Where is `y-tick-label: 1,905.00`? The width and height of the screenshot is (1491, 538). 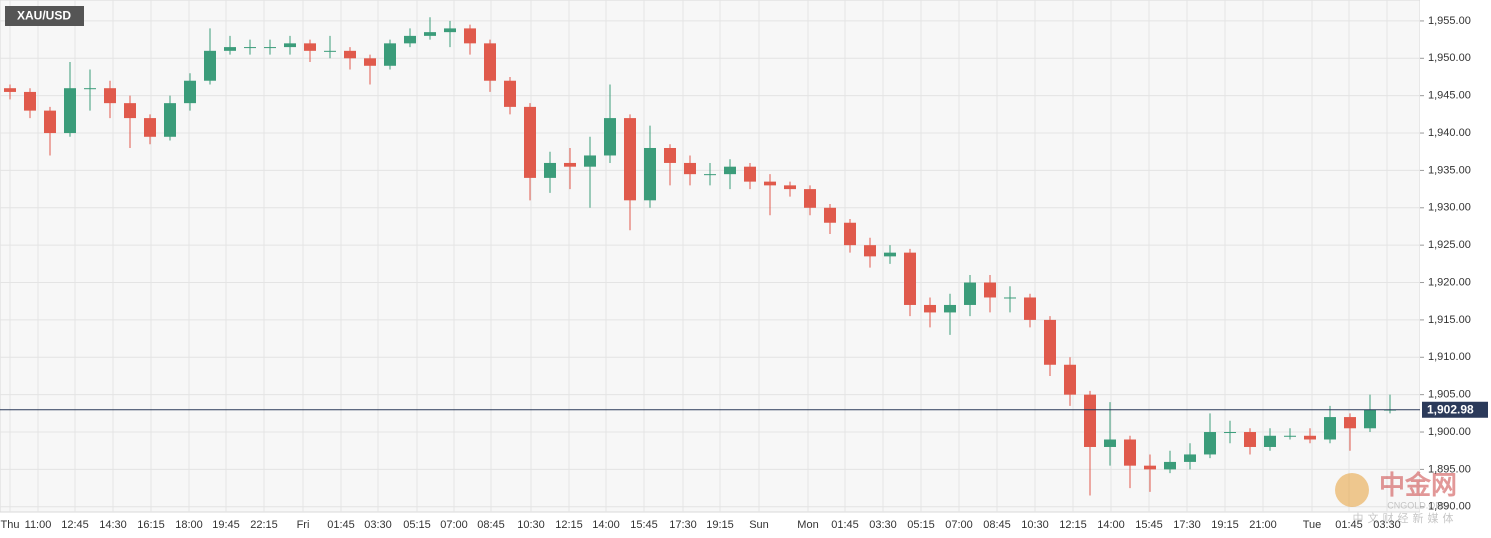
y-tick-label: 1,905.00 is located at coordinates (1449, 395).